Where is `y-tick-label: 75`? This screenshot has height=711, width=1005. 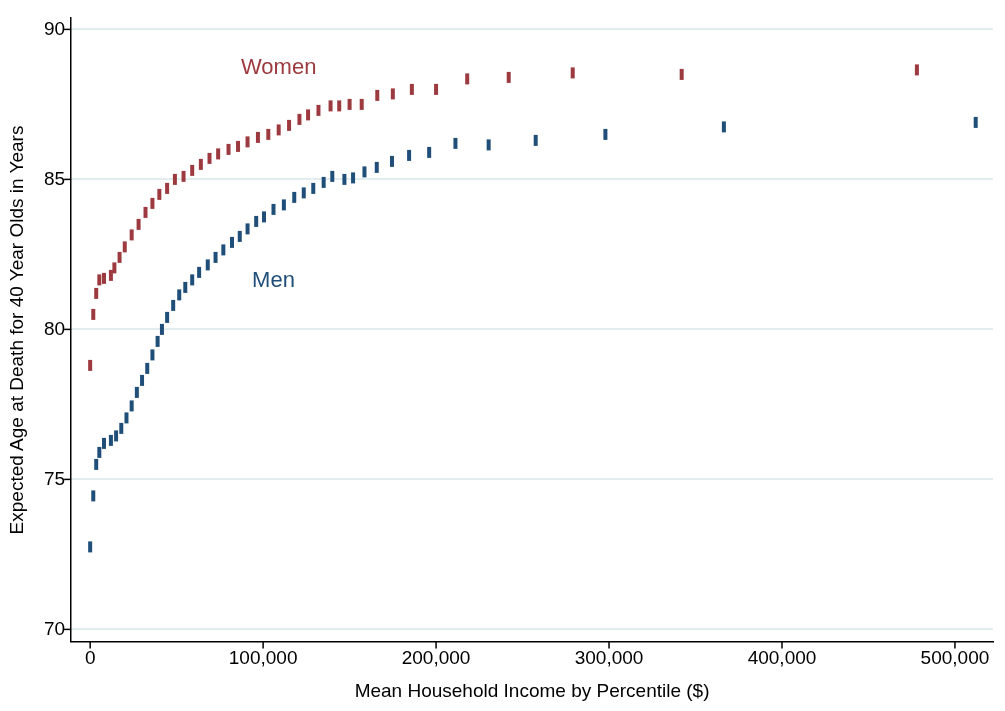
y-tick-label: 75 is located at coordinates (54, 478).